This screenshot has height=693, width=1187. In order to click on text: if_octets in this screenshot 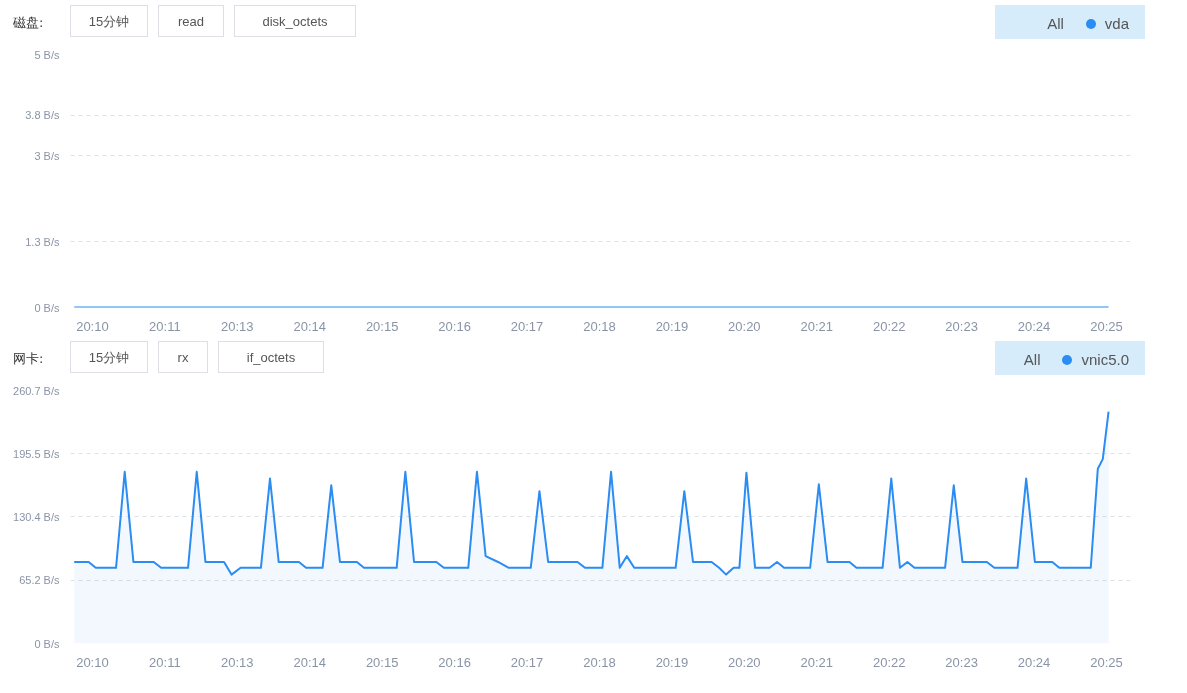, I will do `click(271, 358)`.